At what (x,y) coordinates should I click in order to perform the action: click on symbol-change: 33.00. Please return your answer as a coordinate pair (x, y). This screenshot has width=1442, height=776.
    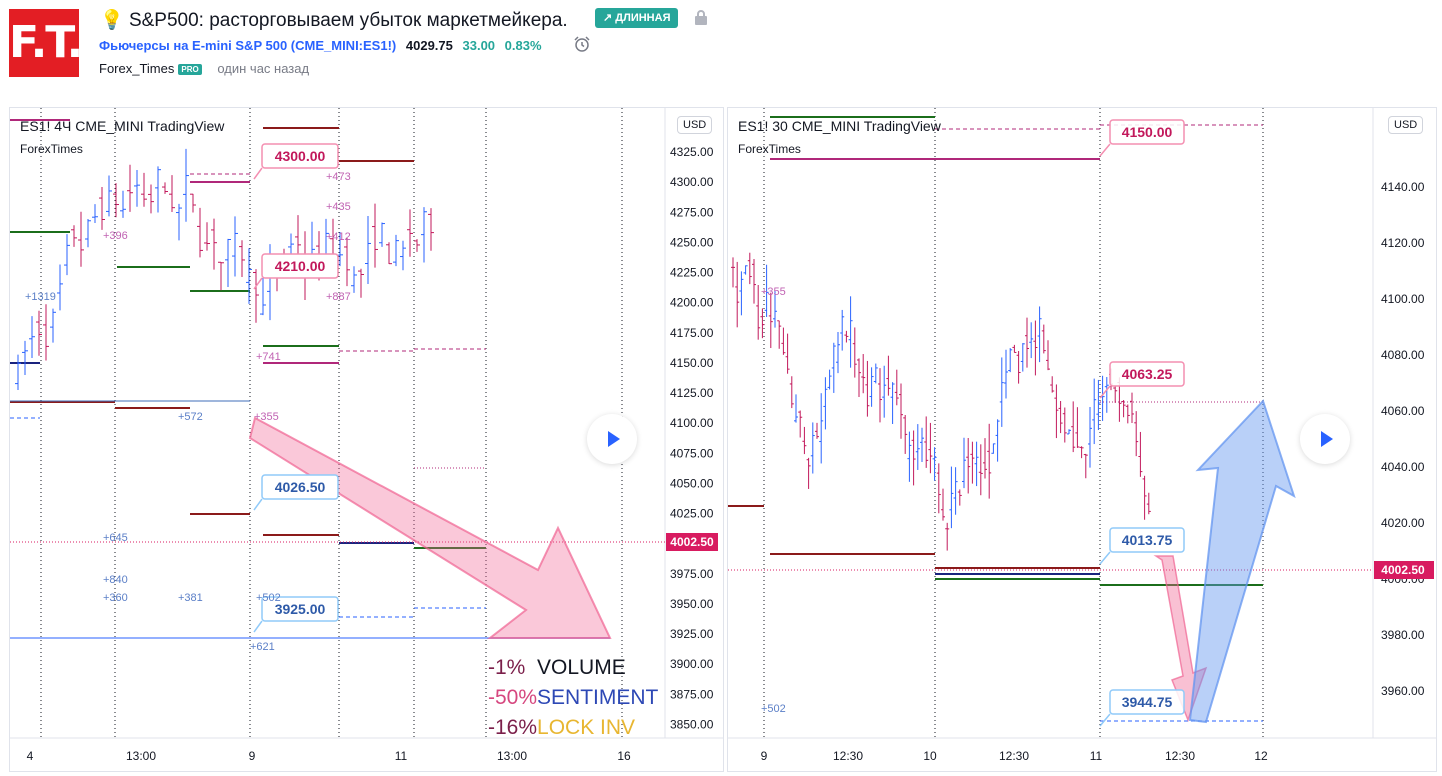
    Looking at the image, I should click on (479, 45).